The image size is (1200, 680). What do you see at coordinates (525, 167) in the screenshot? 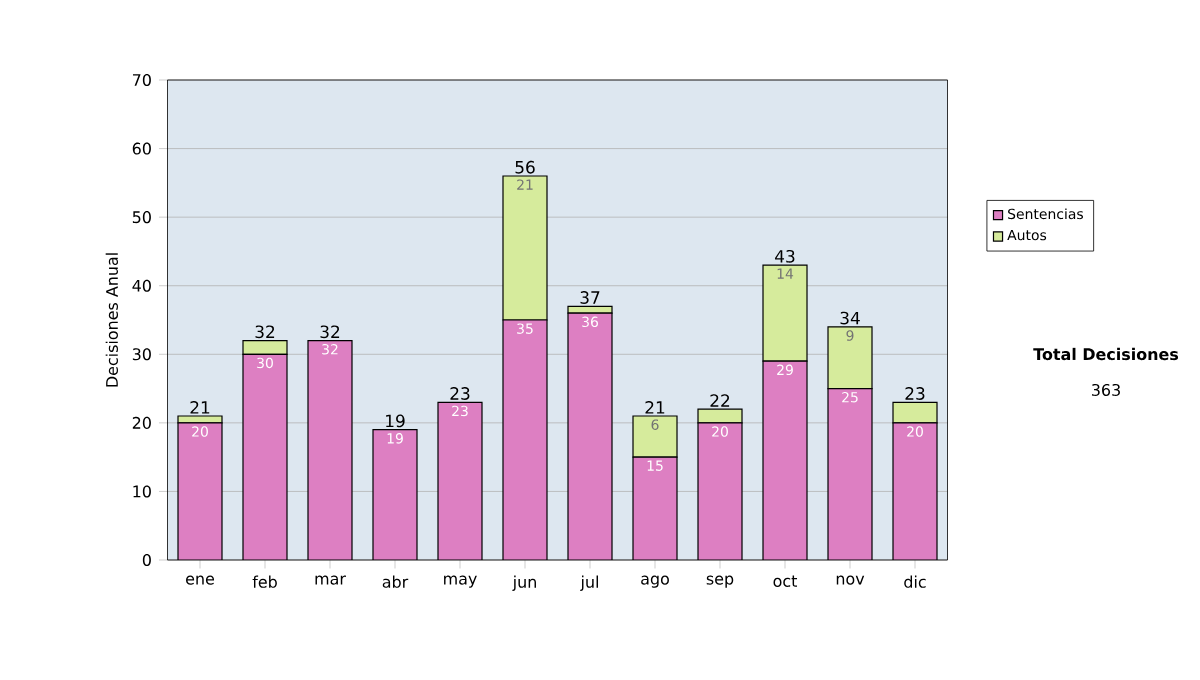
I see `total-label: 56` at bounding box center [525, 167].